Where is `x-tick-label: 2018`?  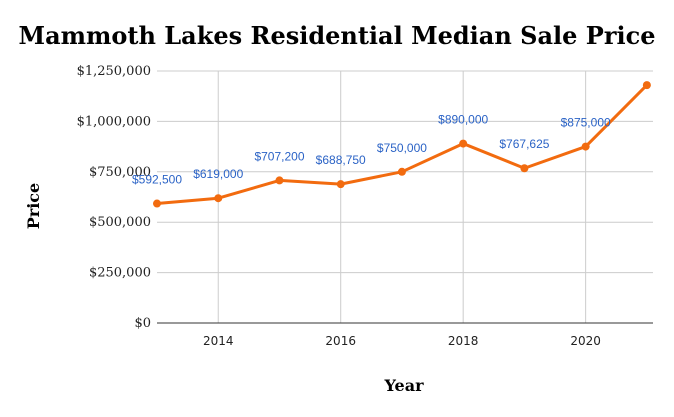 x-tick-label: 2018 is located at coordinates (463, 341).